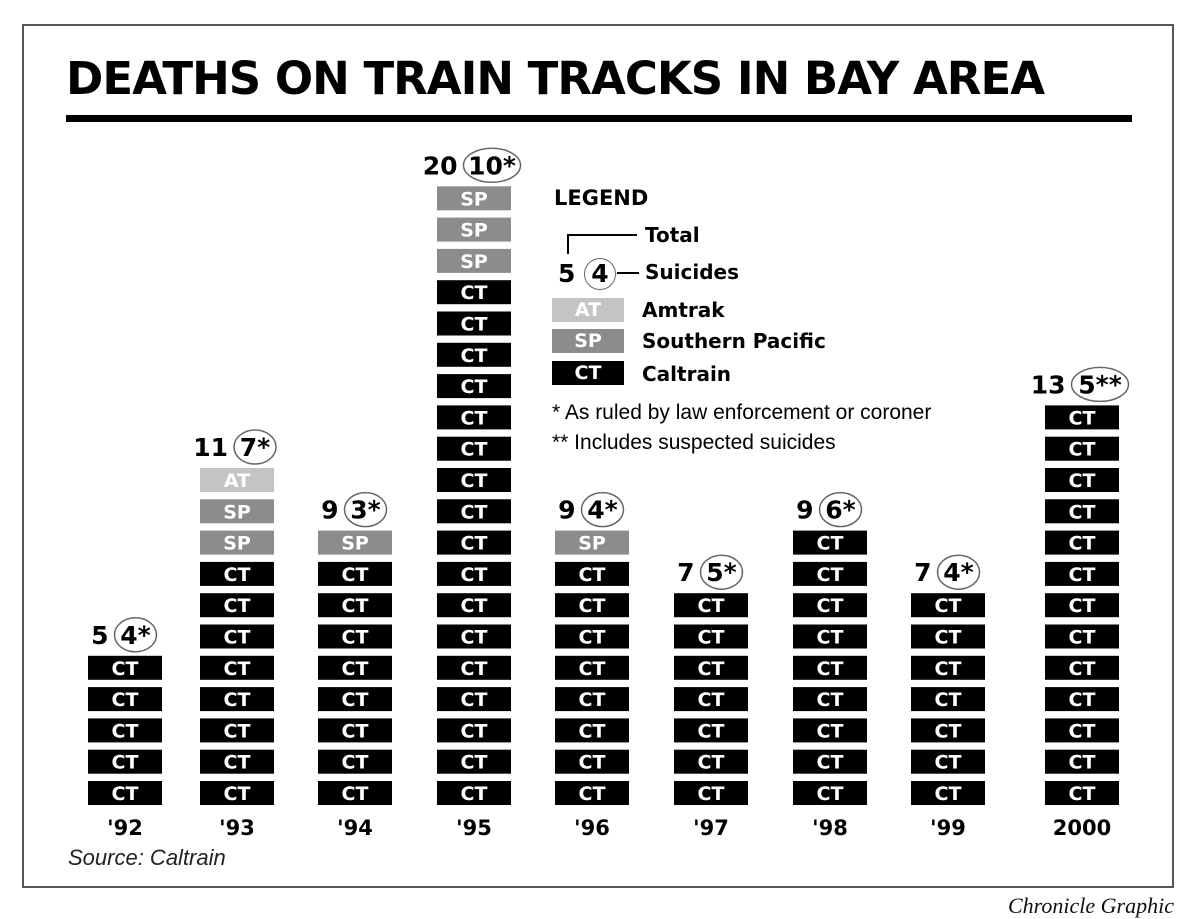 The width and height of the screenshot is (1200, 919). I want to click on x-tick-label: '93, so click(237, 828).